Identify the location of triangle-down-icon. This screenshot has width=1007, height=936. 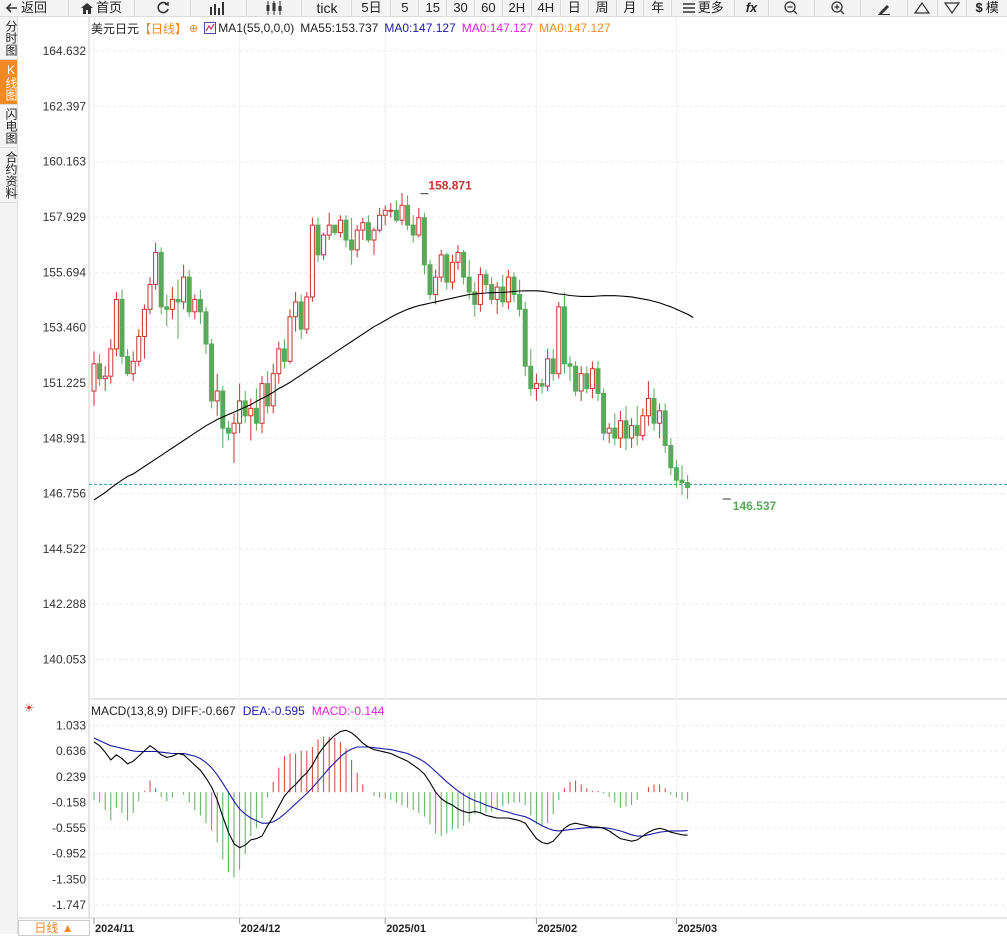
(951, 8).